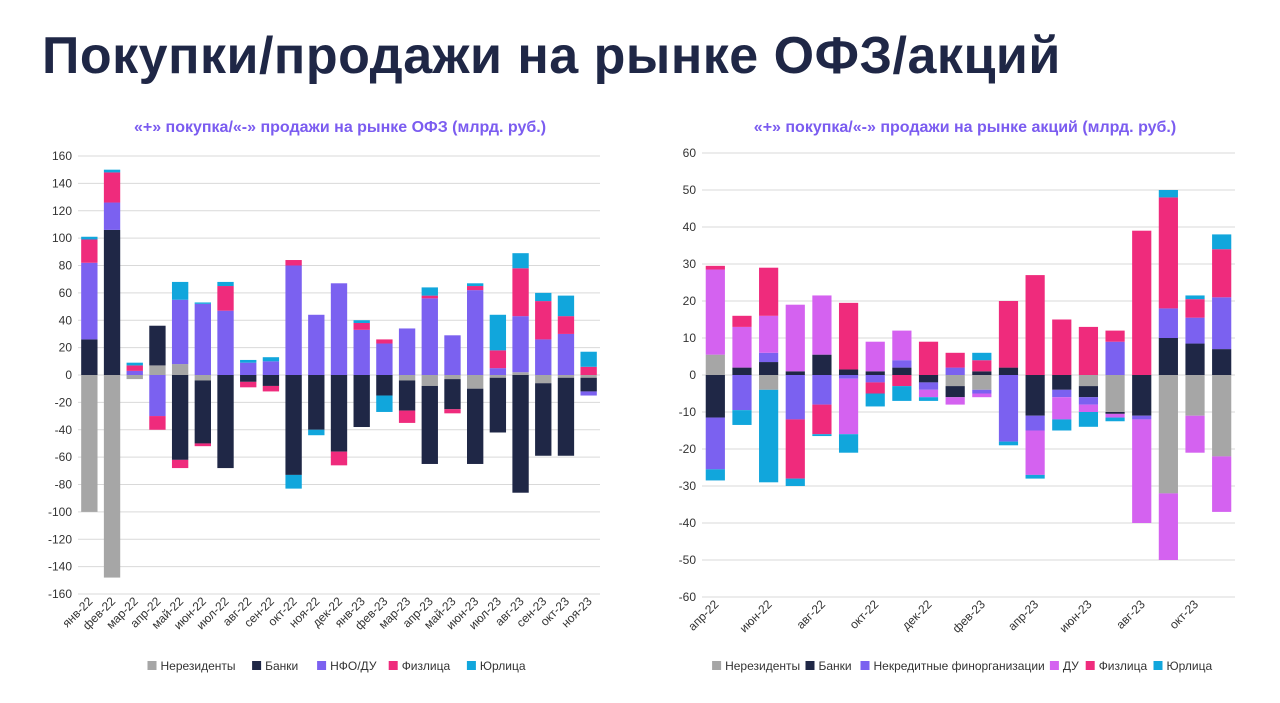  What do you see at coordinates (1130, 614) in the screenshot?
I see `x-tick-label: авг-23` at bounding box center [1130, 614].